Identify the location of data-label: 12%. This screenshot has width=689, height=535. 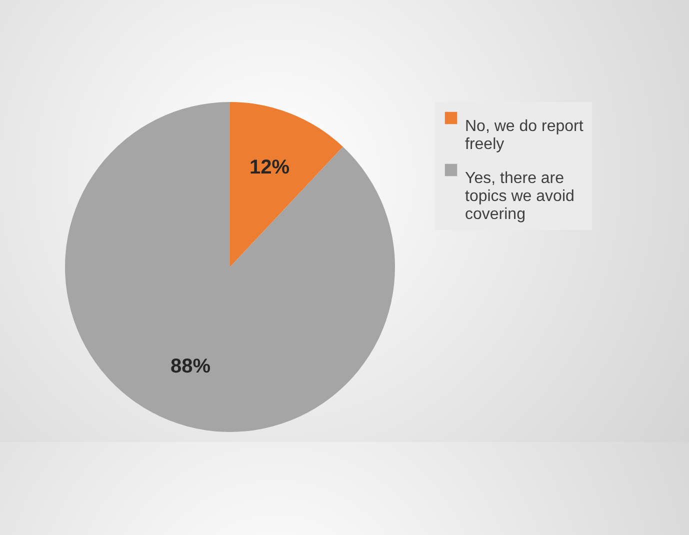
(269, 167).